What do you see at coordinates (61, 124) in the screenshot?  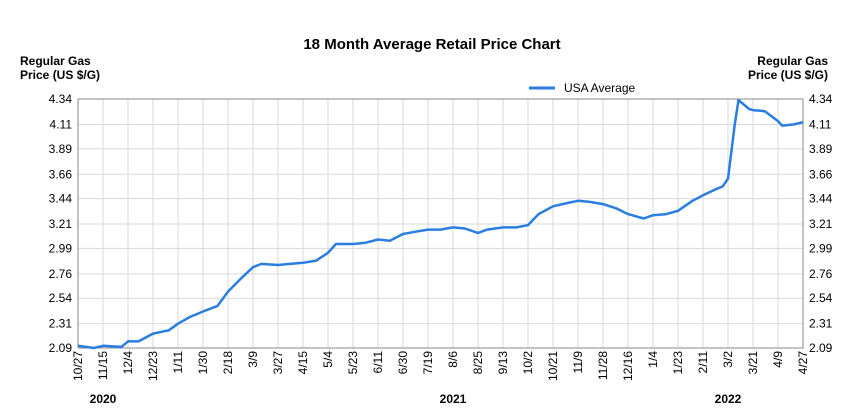 I see `y-tick-label-left: 4.11` at bounding box center [61, 124].